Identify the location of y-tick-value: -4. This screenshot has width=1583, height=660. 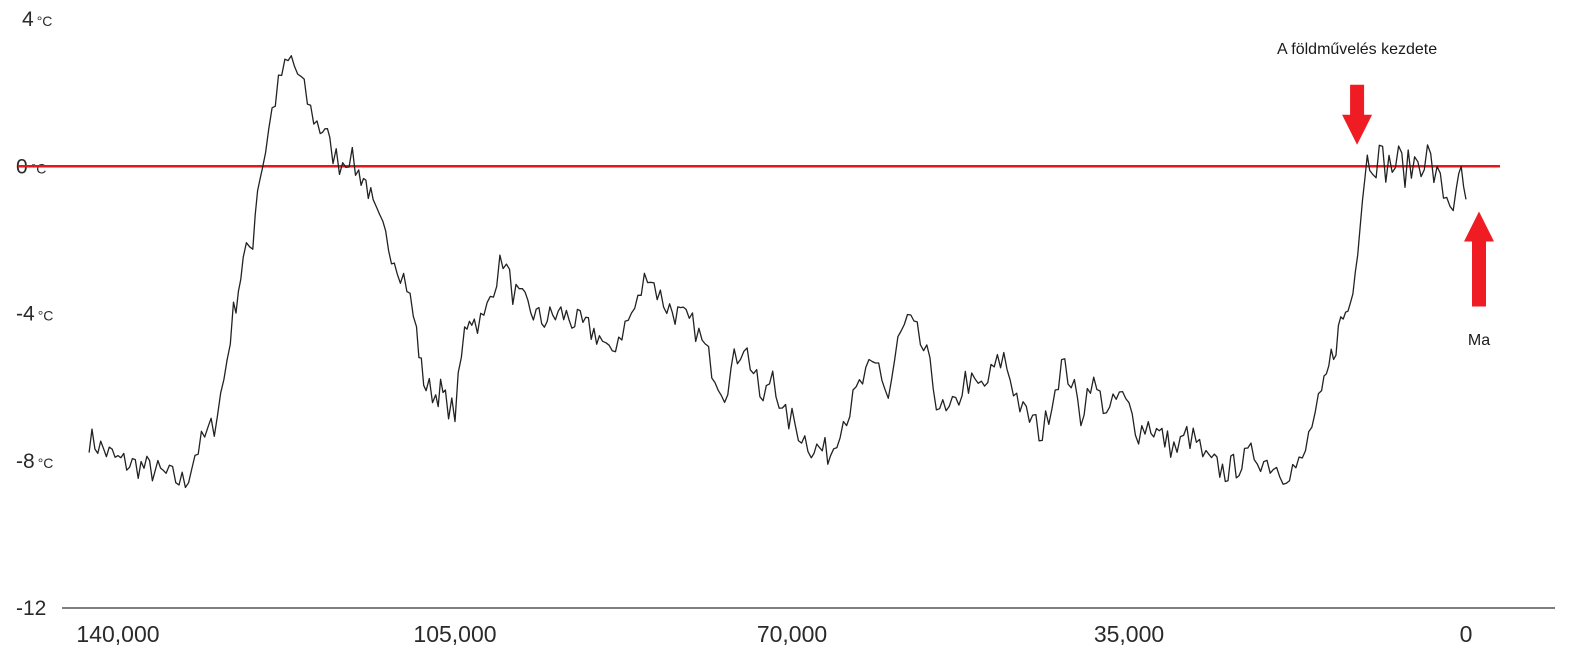
(25, 314).